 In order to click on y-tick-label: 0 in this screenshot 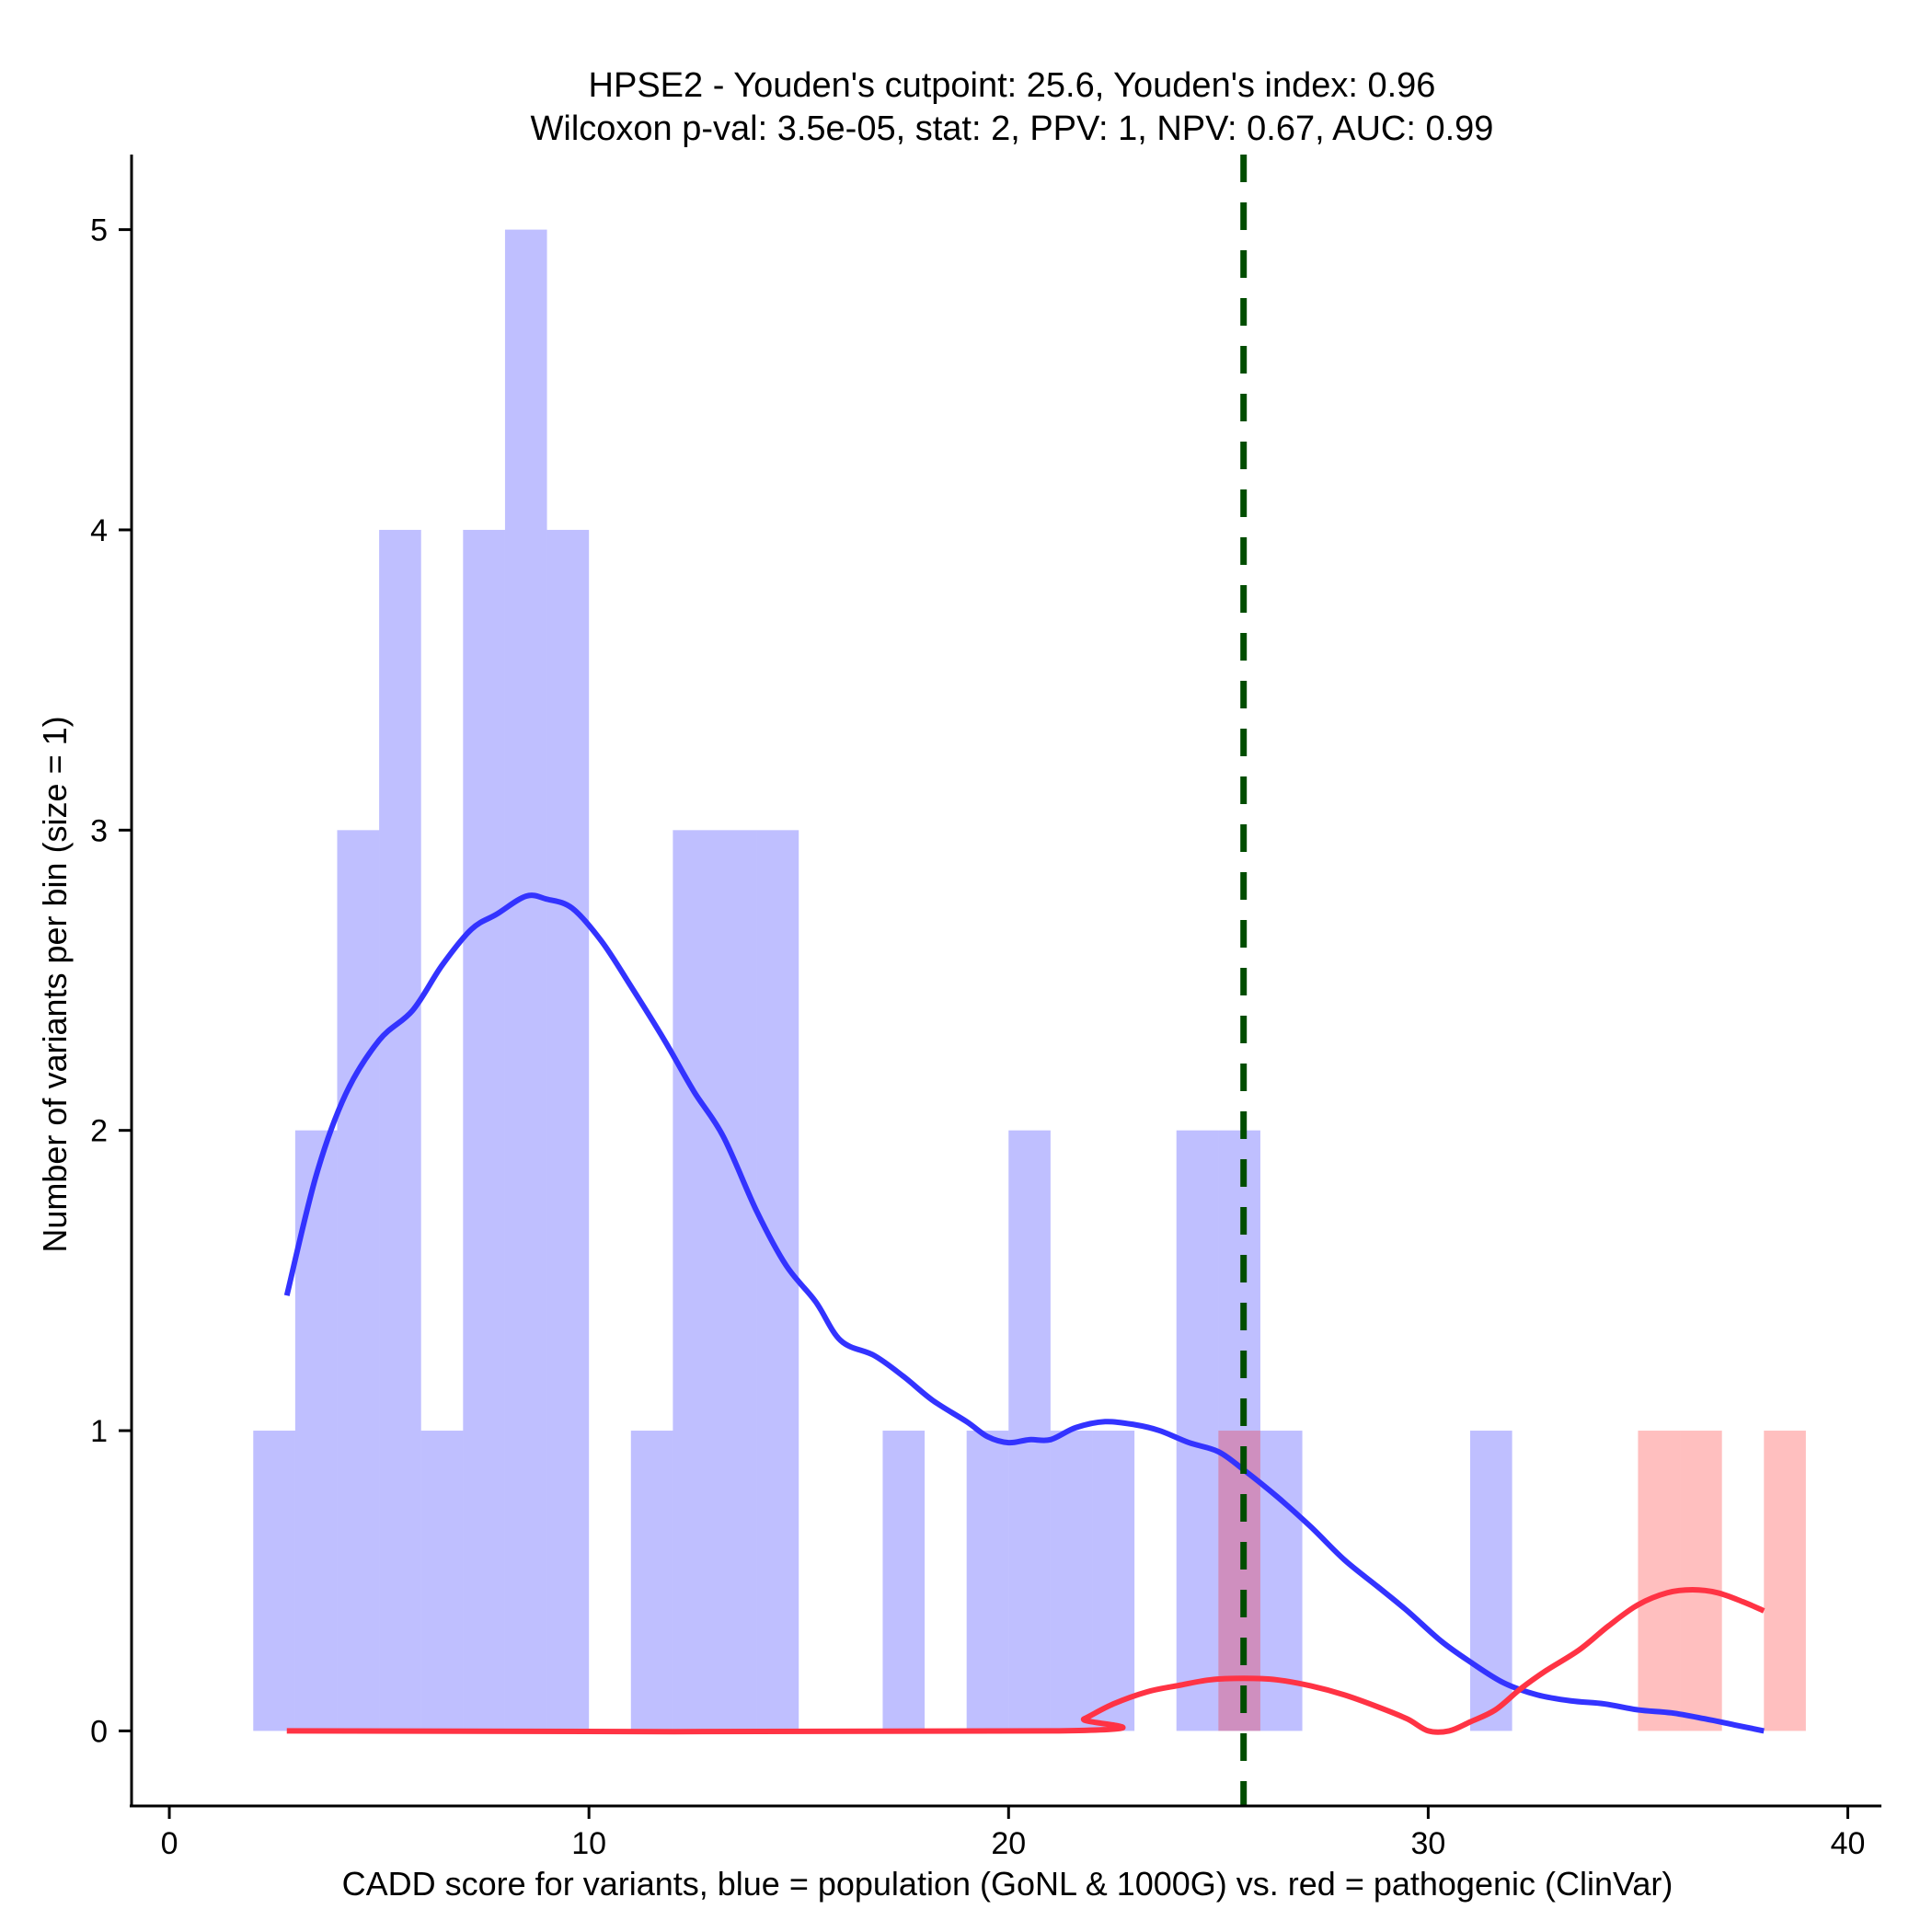, I will do `click(99, 1731)`.